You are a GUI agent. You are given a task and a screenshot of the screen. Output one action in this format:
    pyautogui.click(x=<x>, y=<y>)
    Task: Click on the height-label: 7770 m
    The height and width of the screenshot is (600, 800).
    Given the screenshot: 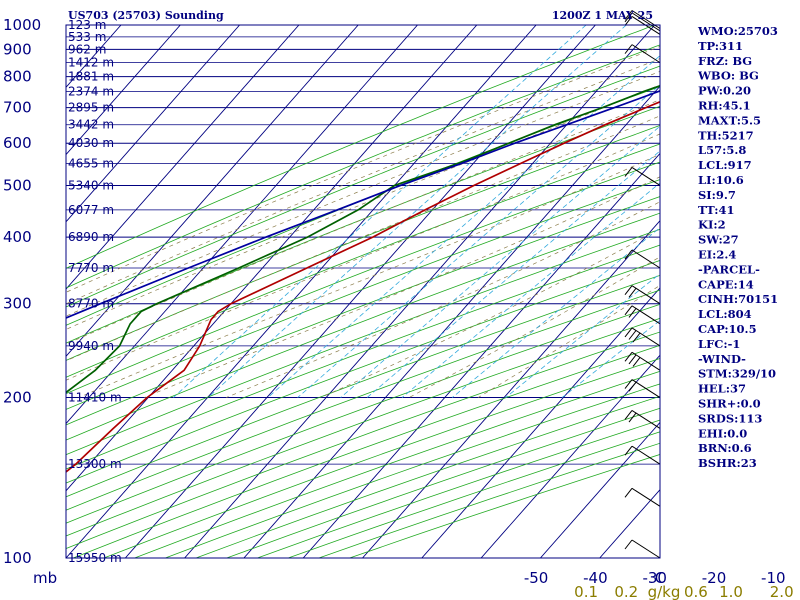 What is the action you would take?
    pyautogui.click(x=91, y=268)
    